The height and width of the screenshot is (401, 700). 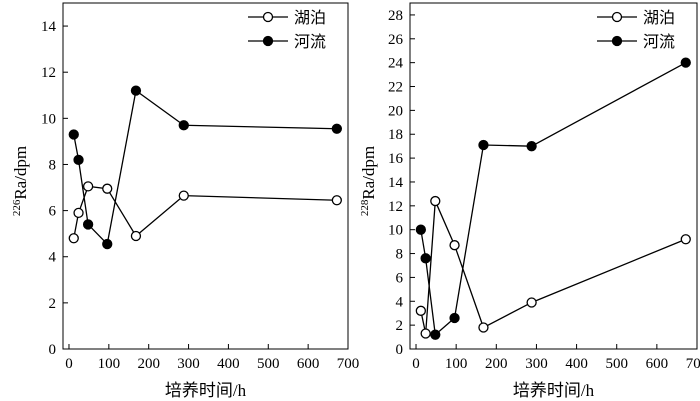 What do you see at coordinates (395, 111) in the screenshot?
I see `y-tick-label: 20` at bounding box center [395, 111].